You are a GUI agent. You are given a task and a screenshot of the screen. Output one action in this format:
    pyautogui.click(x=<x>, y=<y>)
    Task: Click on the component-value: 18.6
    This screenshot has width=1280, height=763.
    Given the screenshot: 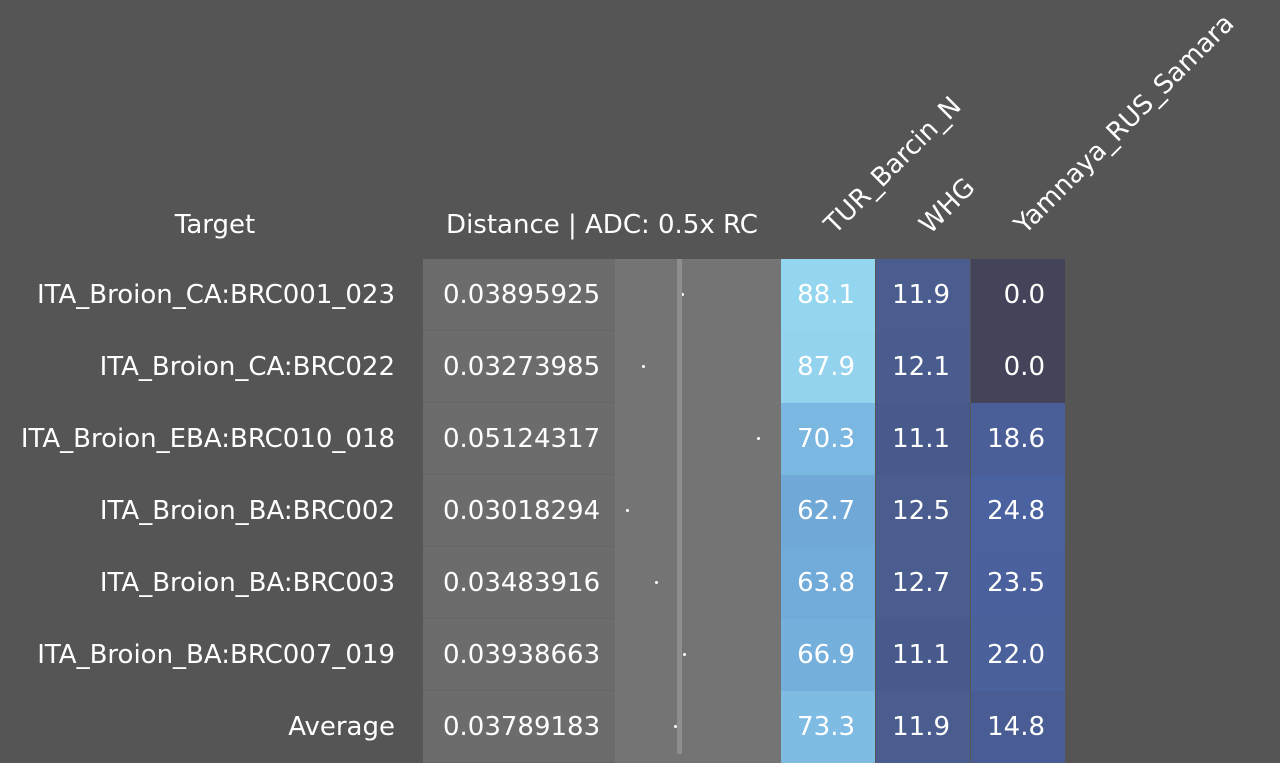 What is the action you would take?
    pyautogui.click(x=1018, y=439)
    